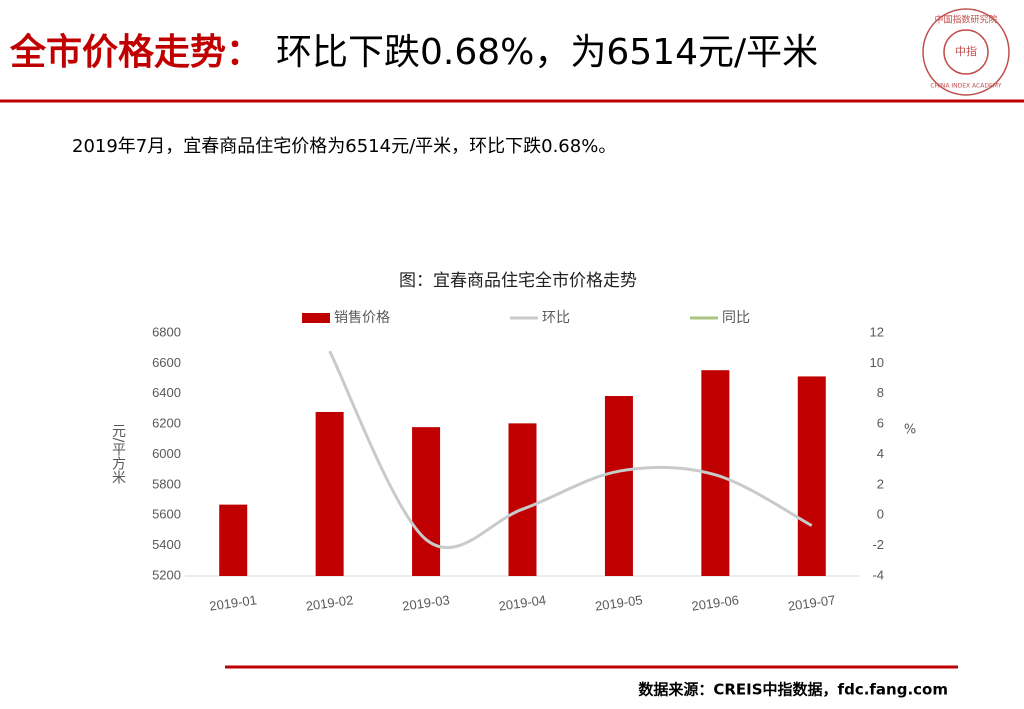  Describe the element at coordinates (910, 430) in the screenshot. I see `y2-axis-label: %` at that location.